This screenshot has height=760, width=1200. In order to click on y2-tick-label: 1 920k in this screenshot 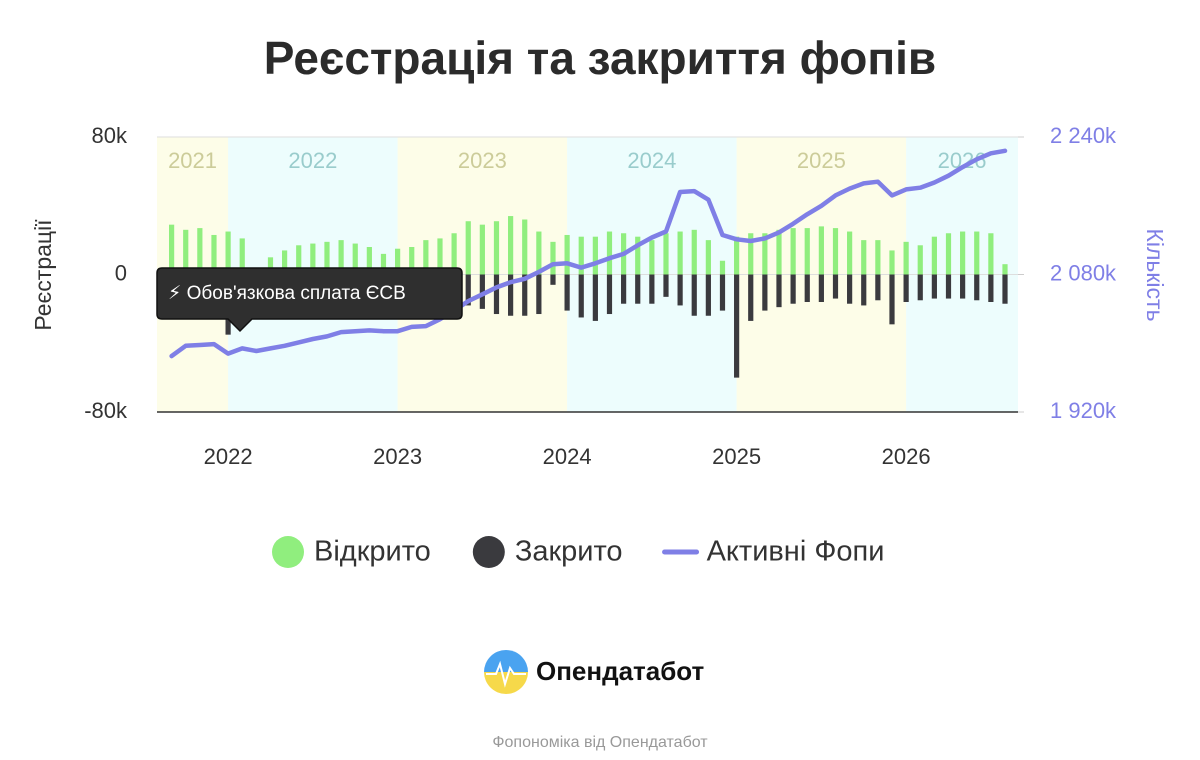, I will do `click(1083, 410)`.